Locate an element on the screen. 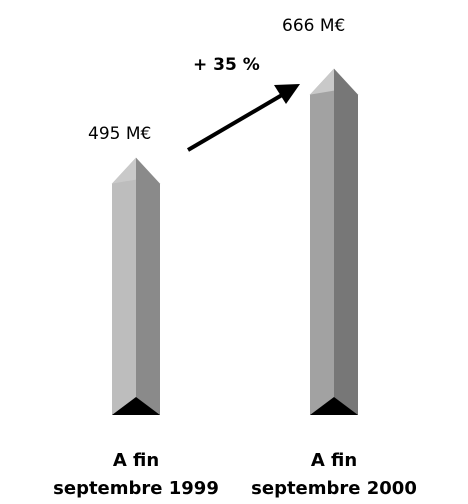 This screenshot has width=468, height=504. growth-arrow-shaft is located at coordinates (235, 122).